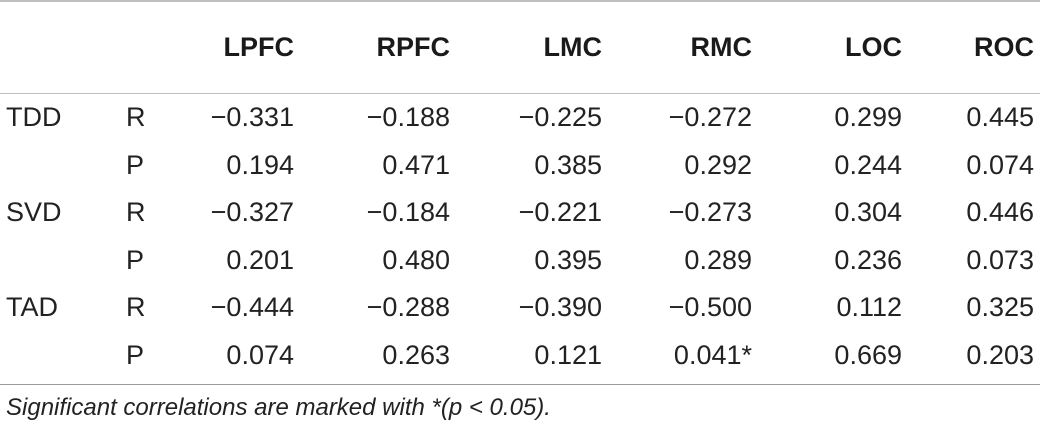 This screenshot has width=1040, height=433. What do you see at coordinates (1000, 354) in the screenshot?
I see `cell-roc: 0.203` at bounding box center [1000, 354].